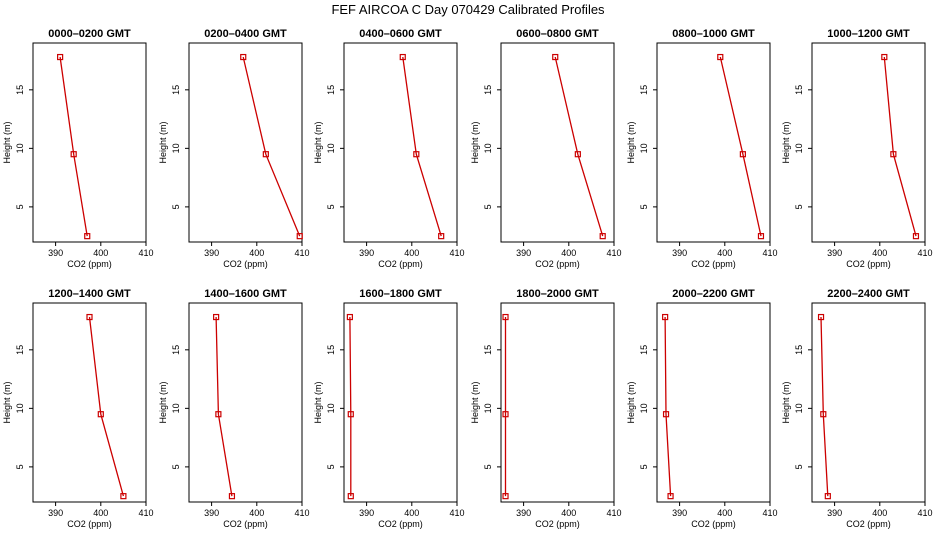  What do you see at coordinates (557, 34) in the screenshot?
I see `panel-title: 0600–0800 GMT` at bounding box center [557, 34].